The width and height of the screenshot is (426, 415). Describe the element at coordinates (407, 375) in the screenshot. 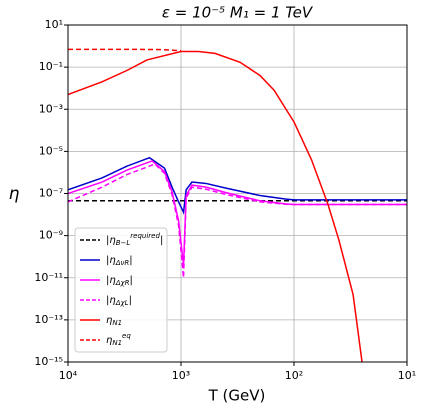

I see `x-tick-label: 10¹` at that location.